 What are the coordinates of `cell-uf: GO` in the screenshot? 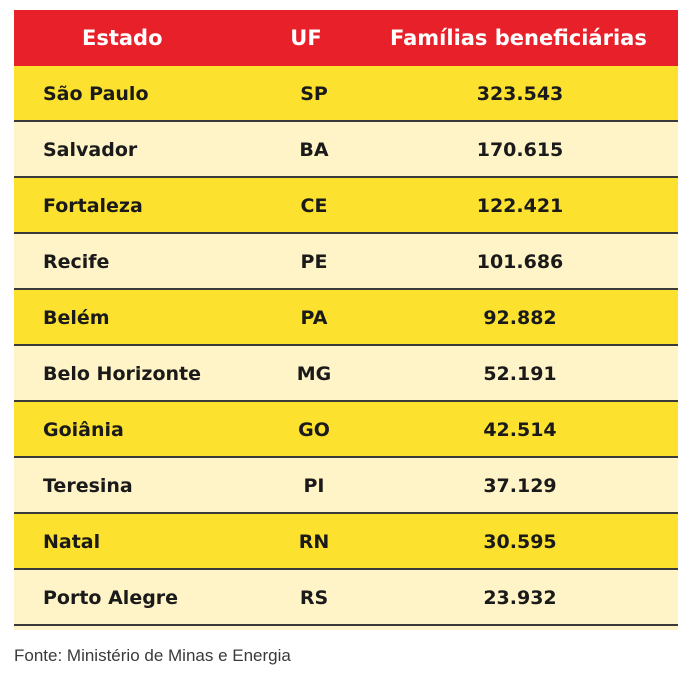 It's located at (314, 430).